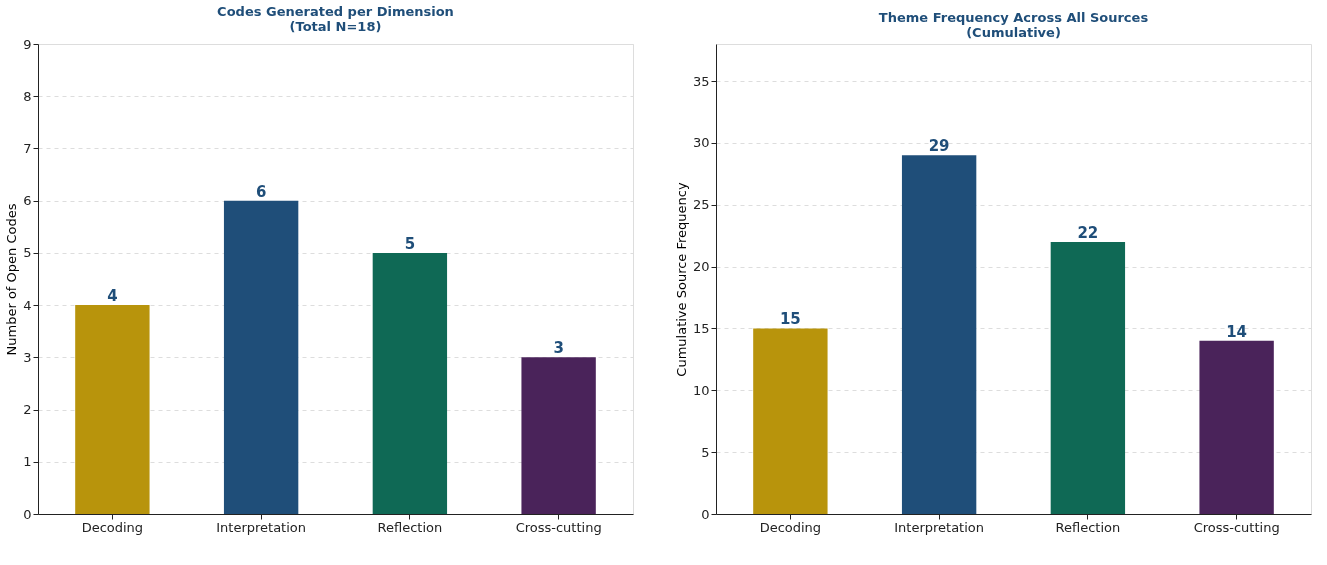 This screenshot has height=565, width=1327. I want to click on y-tick-label: 30, so click(701, 143).